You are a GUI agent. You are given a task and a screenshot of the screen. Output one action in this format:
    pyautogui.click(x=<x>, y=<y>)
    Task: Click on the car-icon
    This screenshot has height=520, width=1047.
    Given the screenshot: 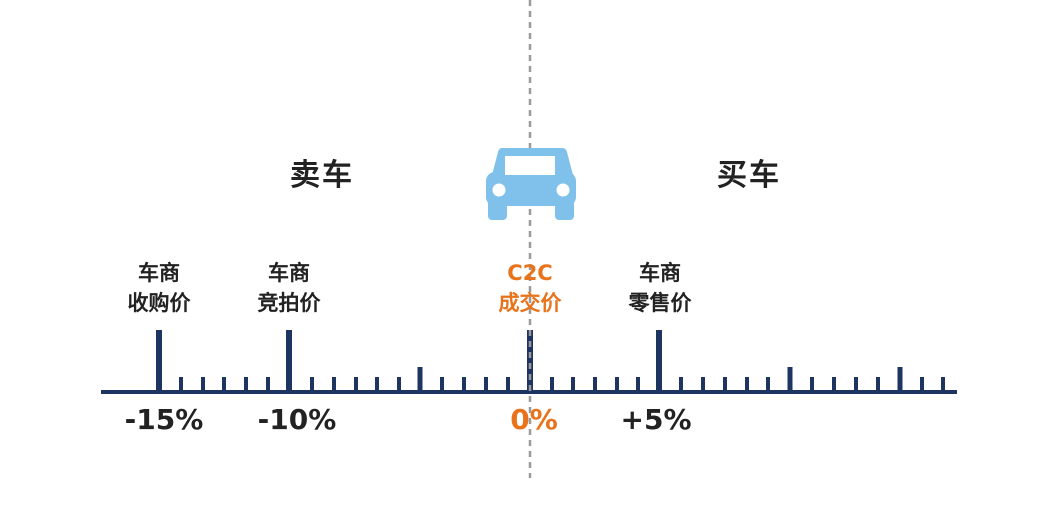 What is the action you would take?
    pyautogui.click(x=531, y=184)
    